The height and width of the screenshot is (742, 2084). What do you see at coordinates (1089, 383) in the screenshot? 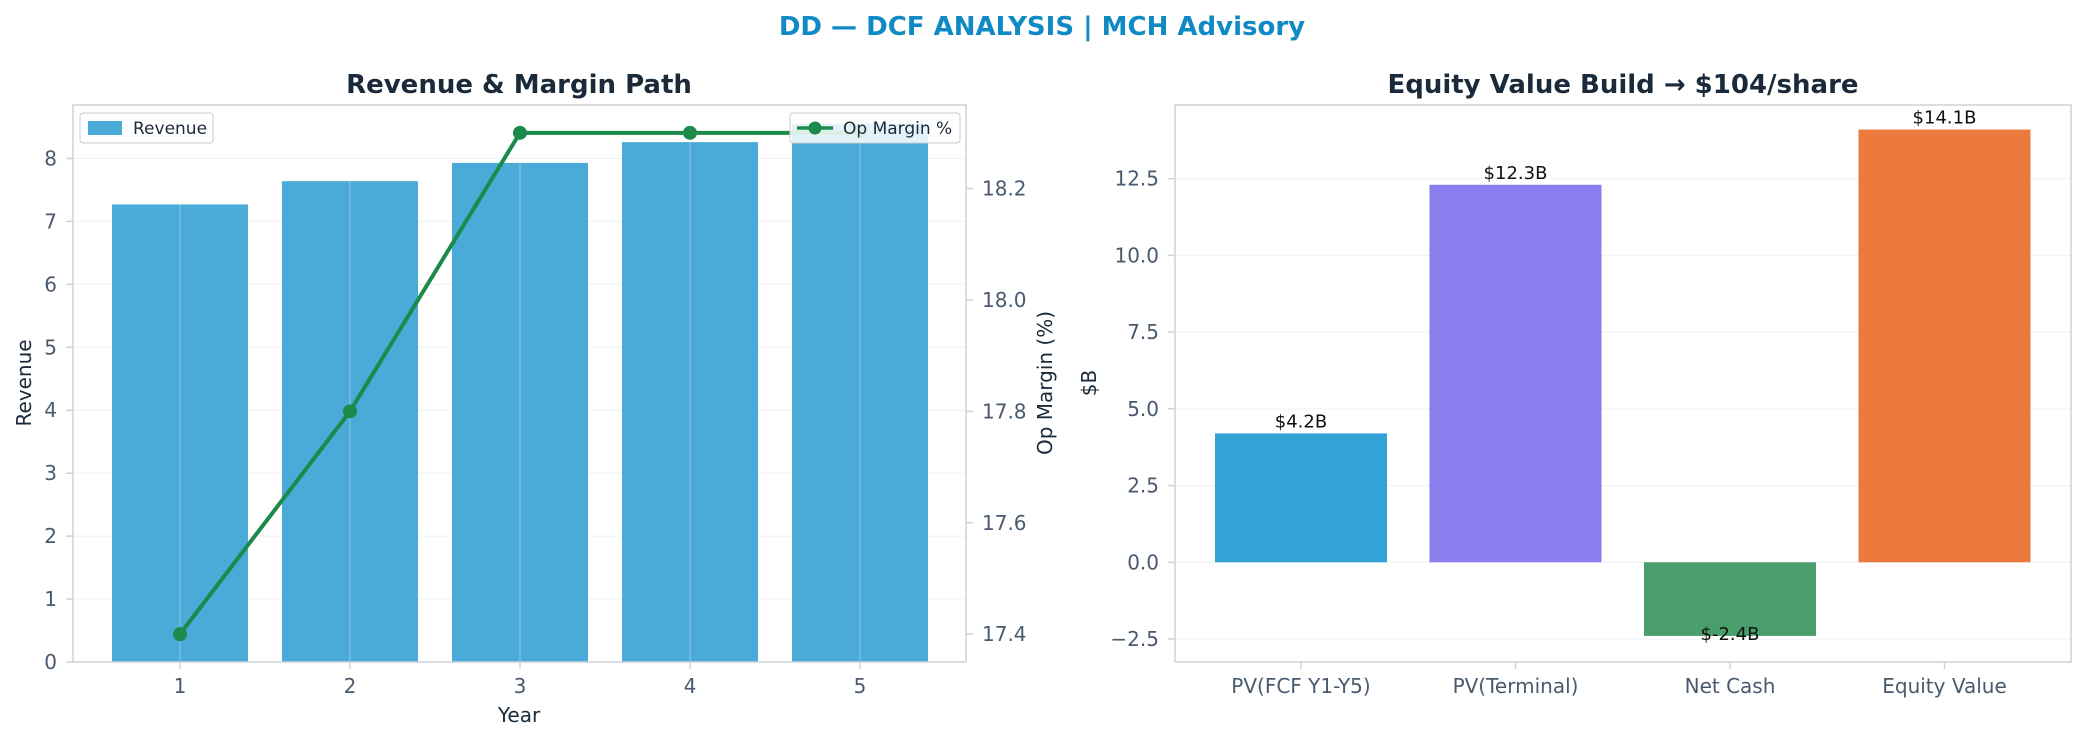
I see `equity-y-axis-label: $B` at bounding box center [1089, 383].